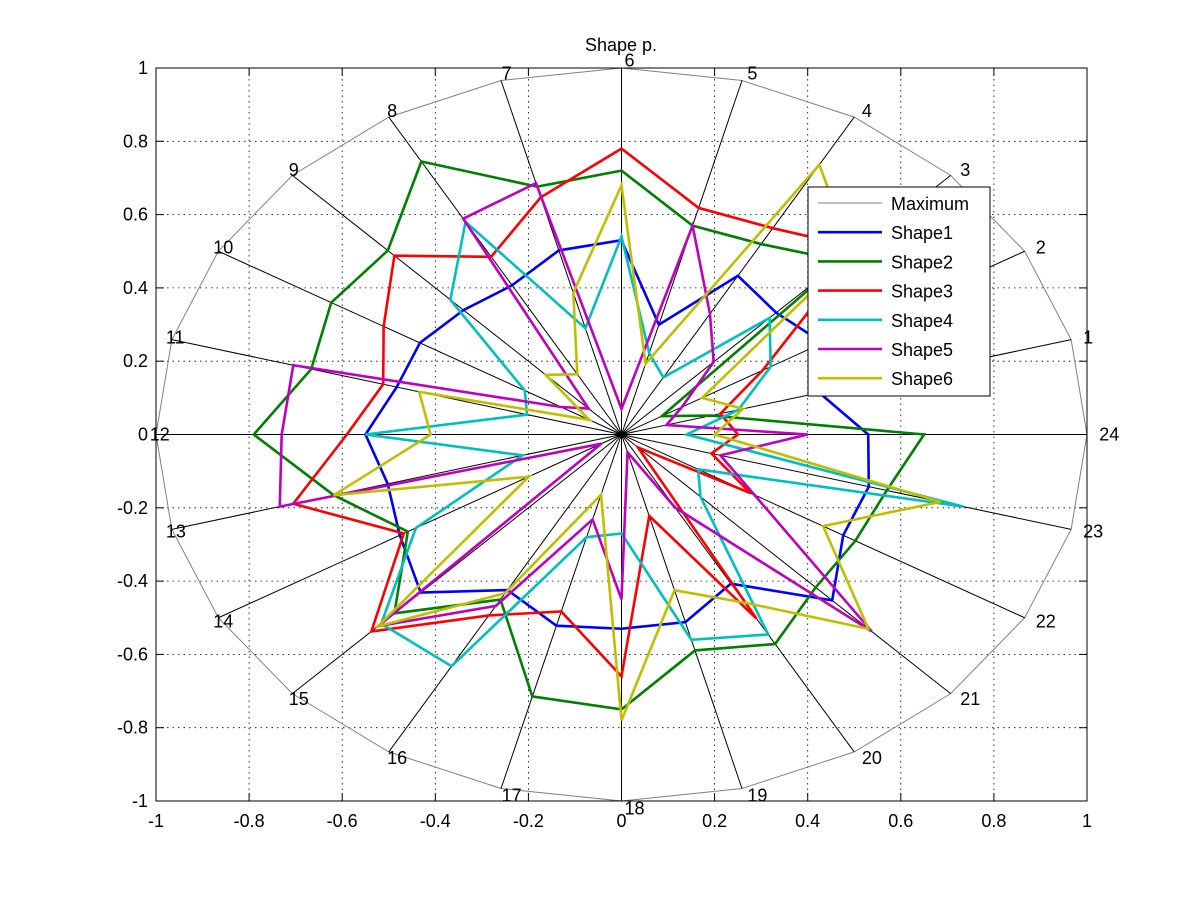 The width and height of the screenshot is (1201, 901). Describe the element at coordinates (132, 654) in the screenshot. I see `y-tick-label: -0.6` at that location.